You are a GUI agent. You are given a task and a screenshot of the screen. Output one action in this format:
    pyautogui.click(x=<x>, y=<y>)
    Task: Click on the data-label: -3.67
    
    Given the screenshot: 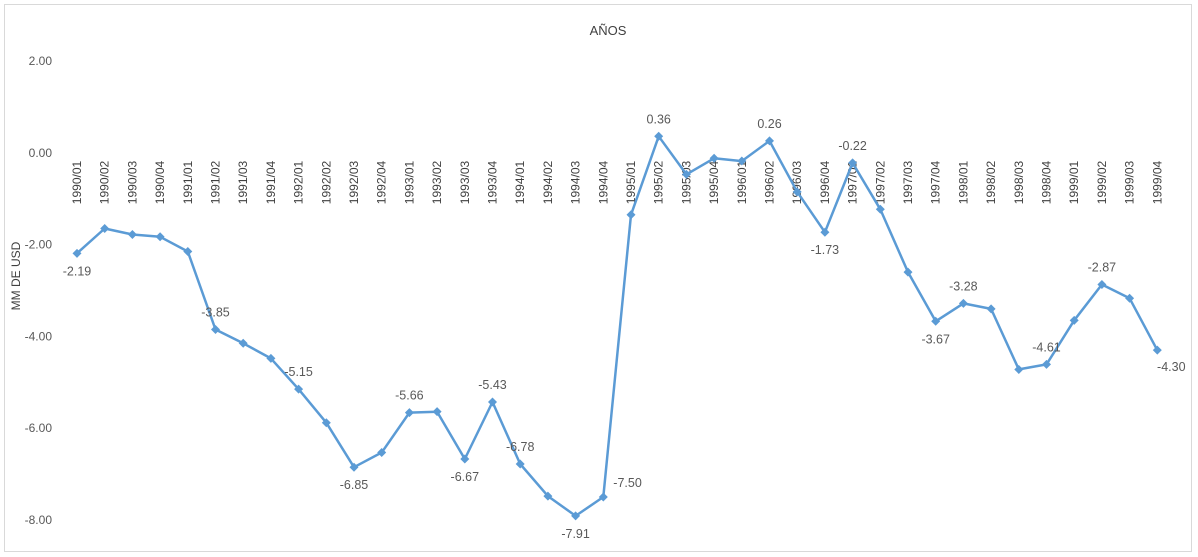 What is the action you would take?
    pyautogui.click(x=935, y=339)
    